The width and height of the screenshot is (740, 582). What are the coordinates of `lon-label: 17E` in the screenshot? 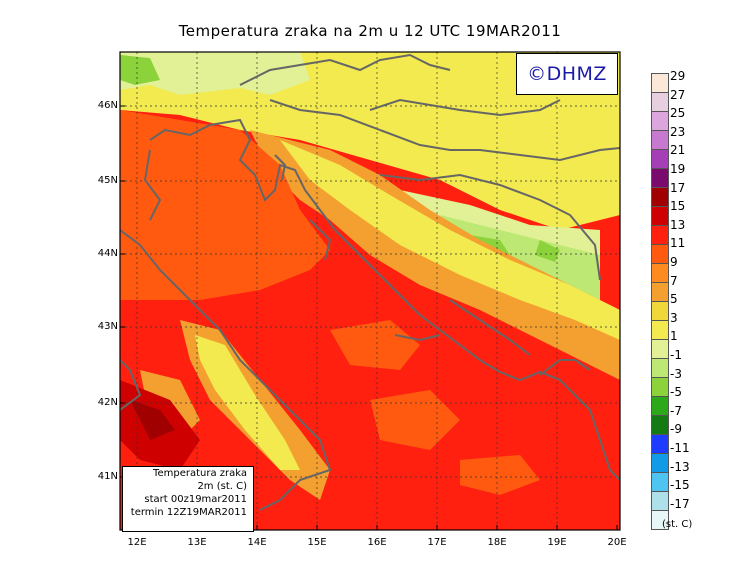 It's located at (437, 542).